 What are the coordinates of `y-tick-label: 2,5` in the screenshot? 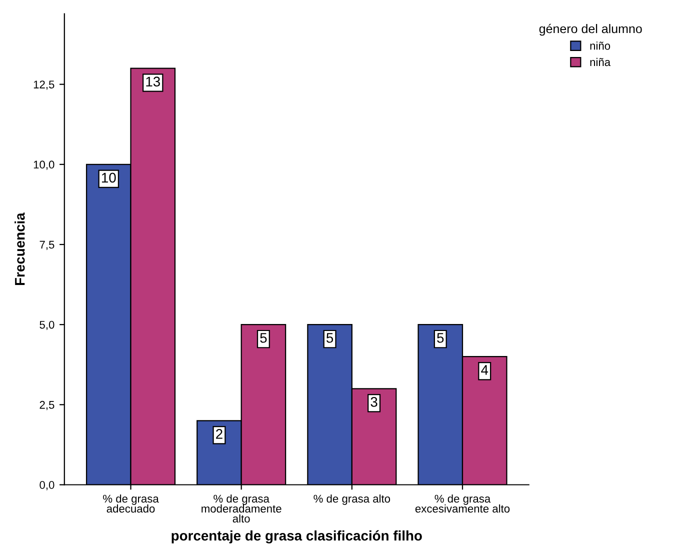 It's located at (47, 405).